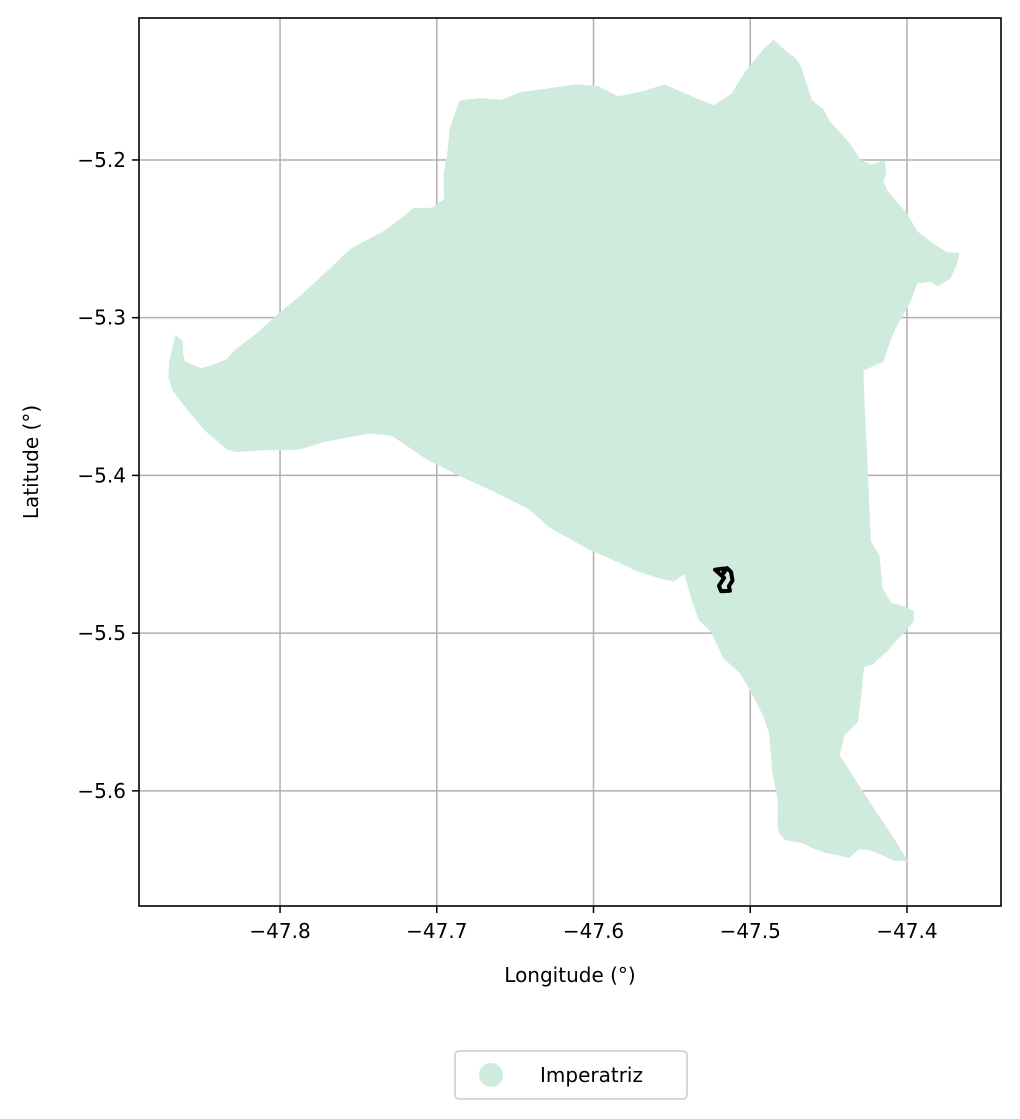 This screenshot has width=1020, height=1119. Describe the element at coordinates (101, 475) in the screenshot. I see `y-tick-label-2: −5.4` at that location.